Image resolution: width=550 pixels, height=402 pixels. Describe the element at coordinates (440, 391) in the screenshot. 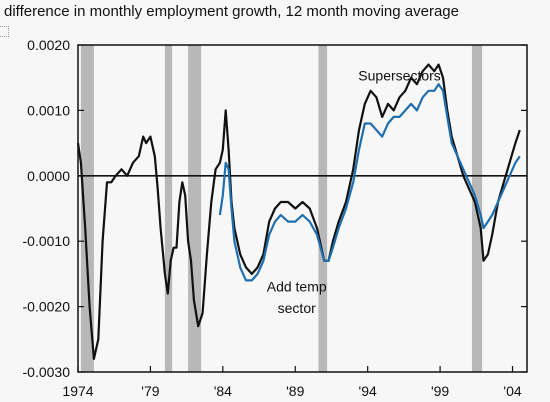

I see `x-tick-label-5: '99` at that location.